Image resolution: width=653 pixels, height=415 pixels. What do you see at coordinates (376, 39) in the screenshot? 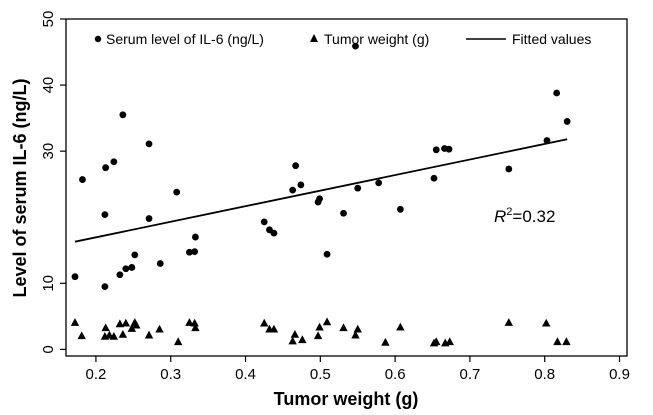
I see `legend-label-tumor-weight: Tumor weight (g)` at bounding box center [376, 39].